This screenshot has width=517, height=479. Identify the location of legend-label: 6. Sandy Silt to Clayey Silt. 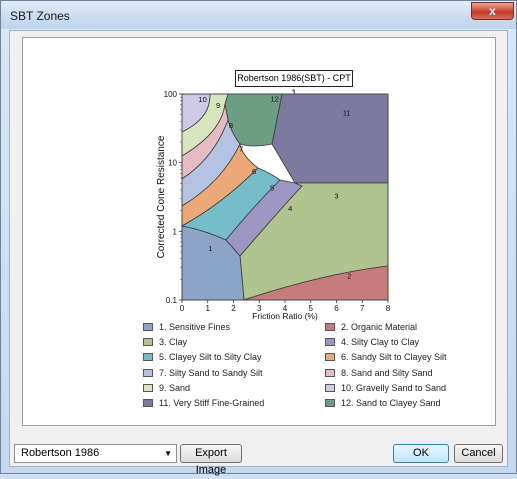
(394, 357).